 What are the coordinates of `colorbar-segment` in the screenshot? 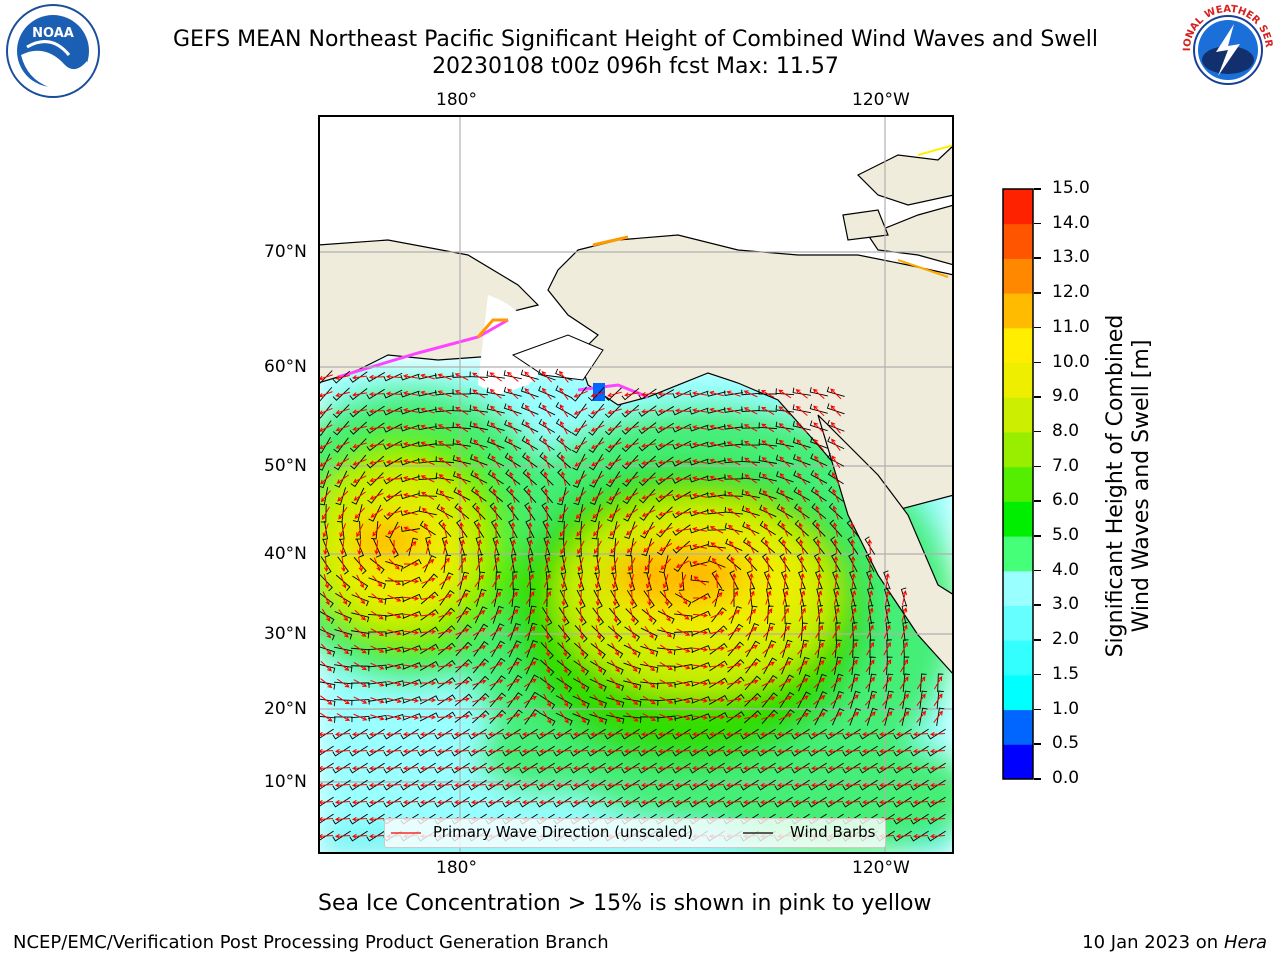 It's located at (1018, 276).